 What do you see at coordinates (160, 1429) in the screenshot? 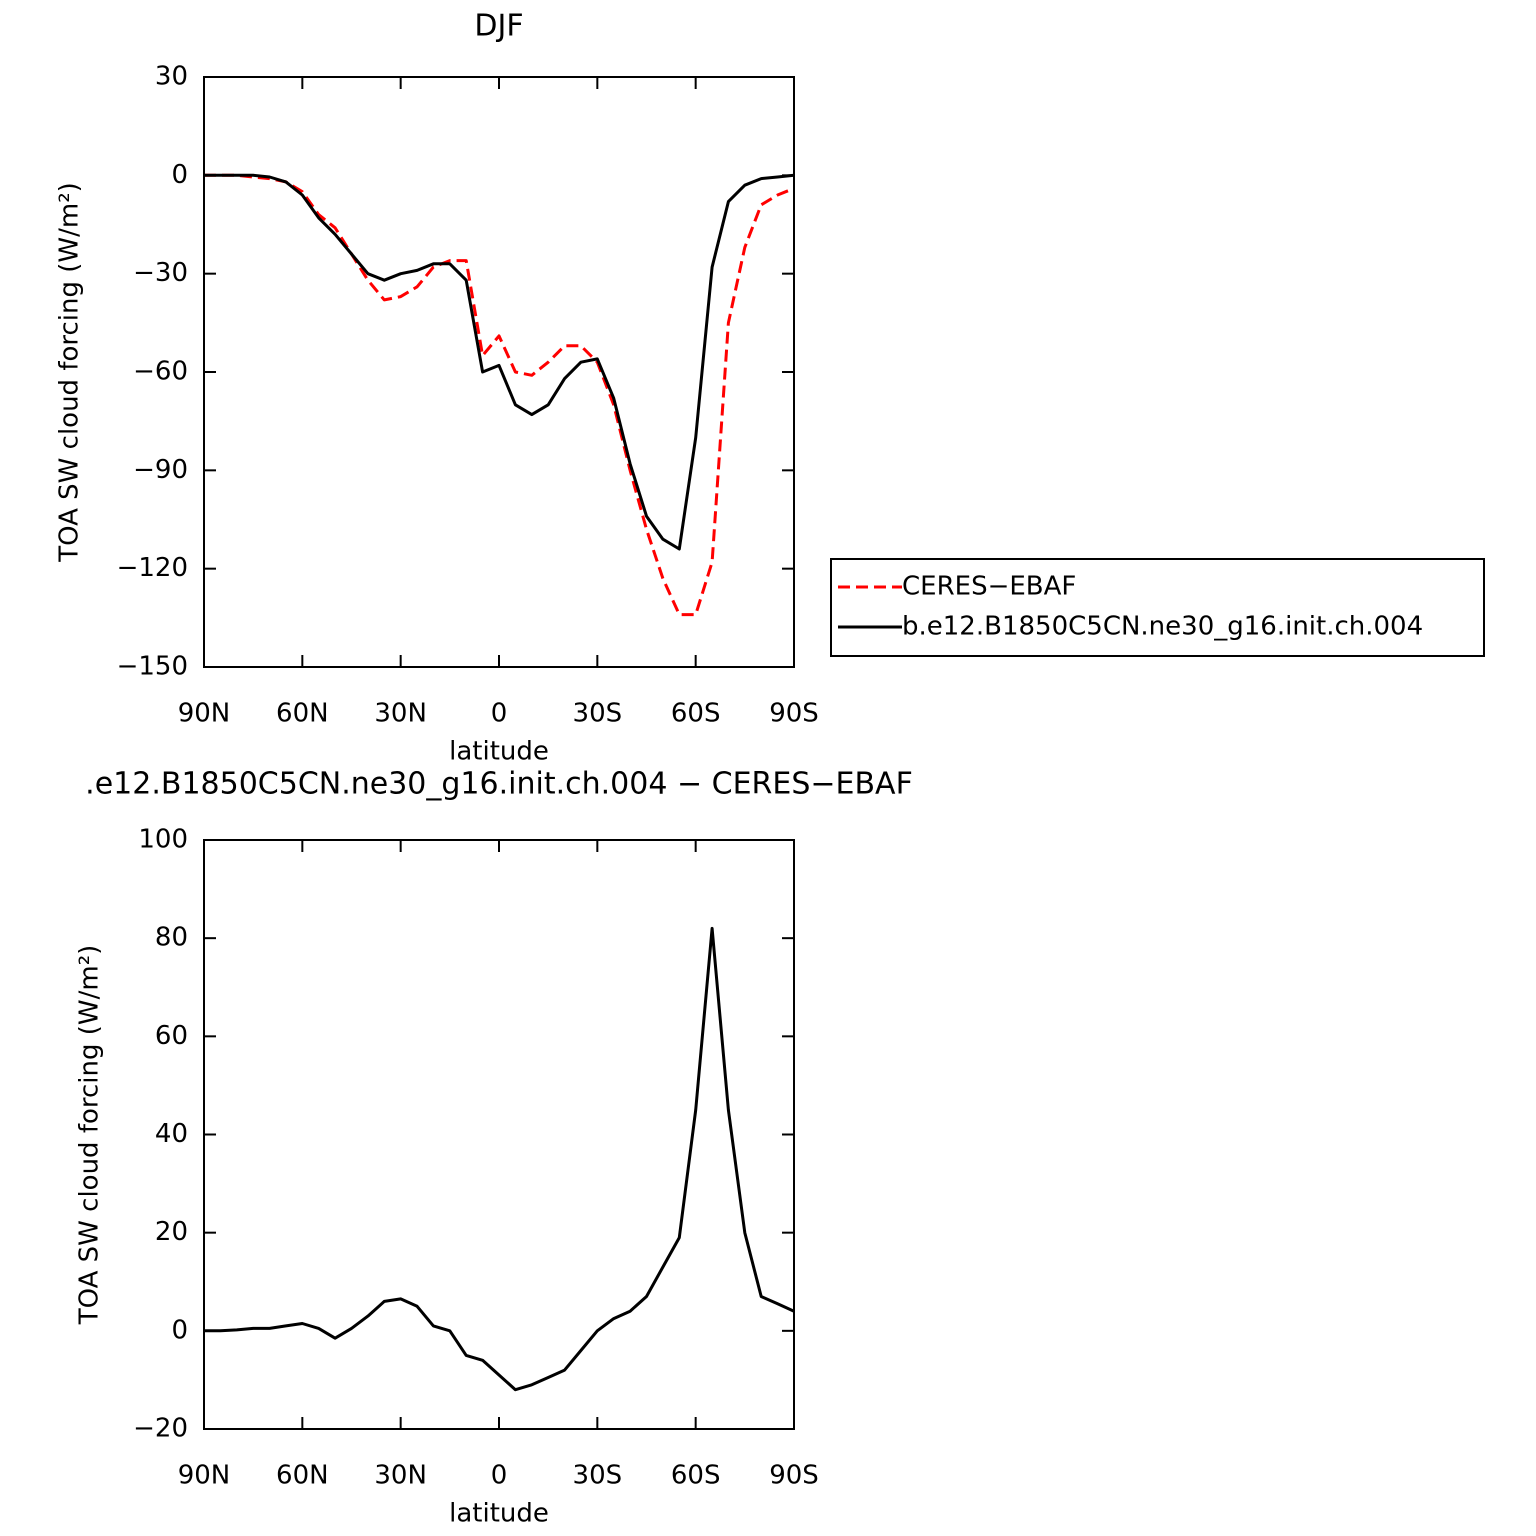
I see `y-tick-label: −20` at bounding box center [160, 1429].